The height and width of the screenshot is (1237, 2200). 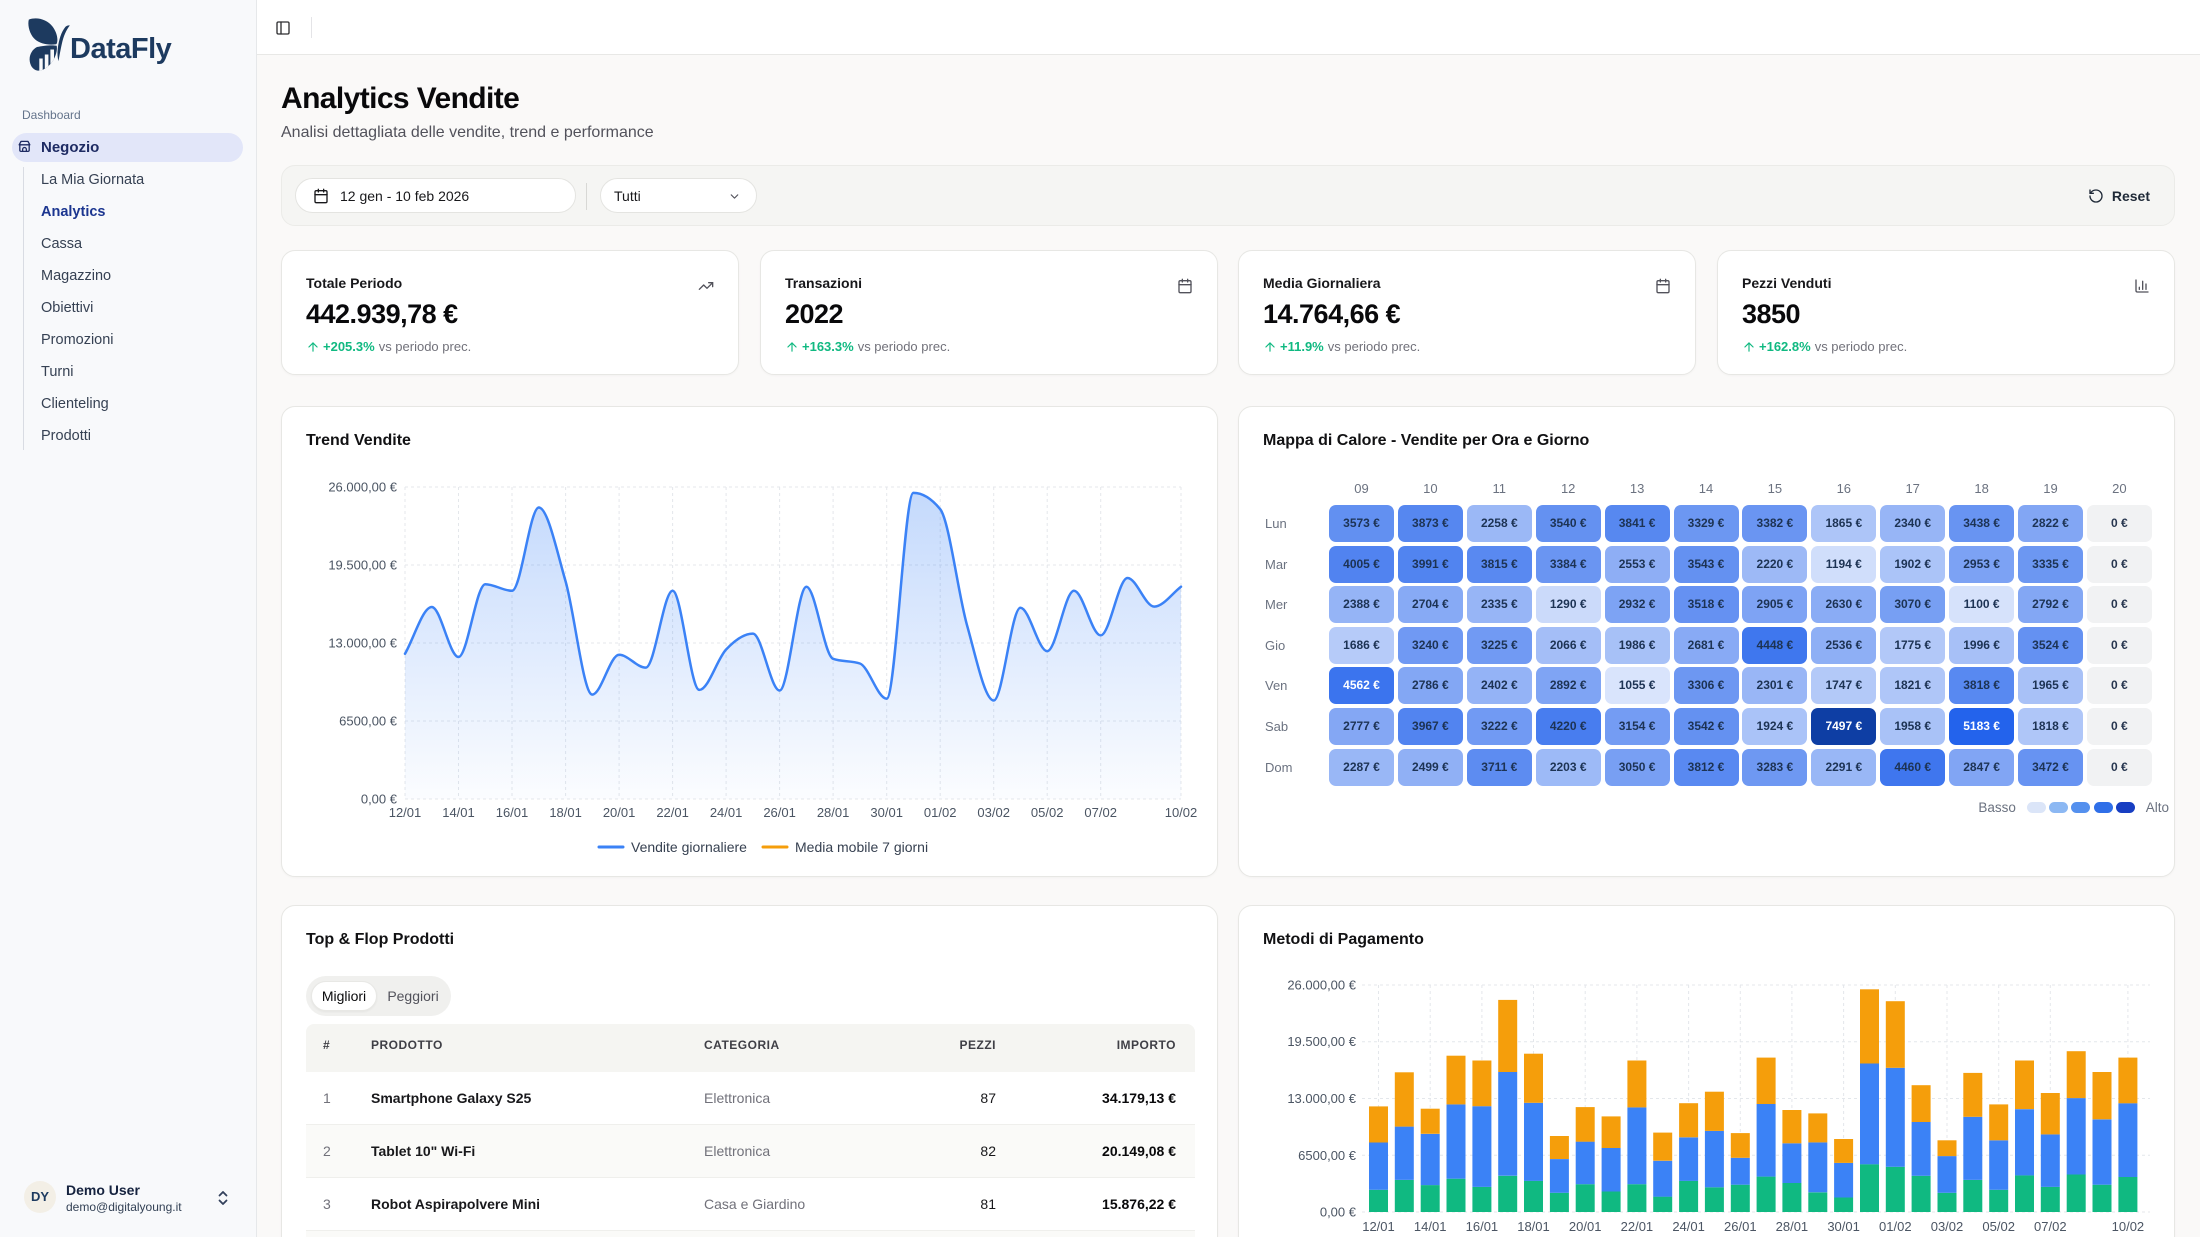 I want to click on svg-text: Vendite giornaliere, so click(x=689, y=847).